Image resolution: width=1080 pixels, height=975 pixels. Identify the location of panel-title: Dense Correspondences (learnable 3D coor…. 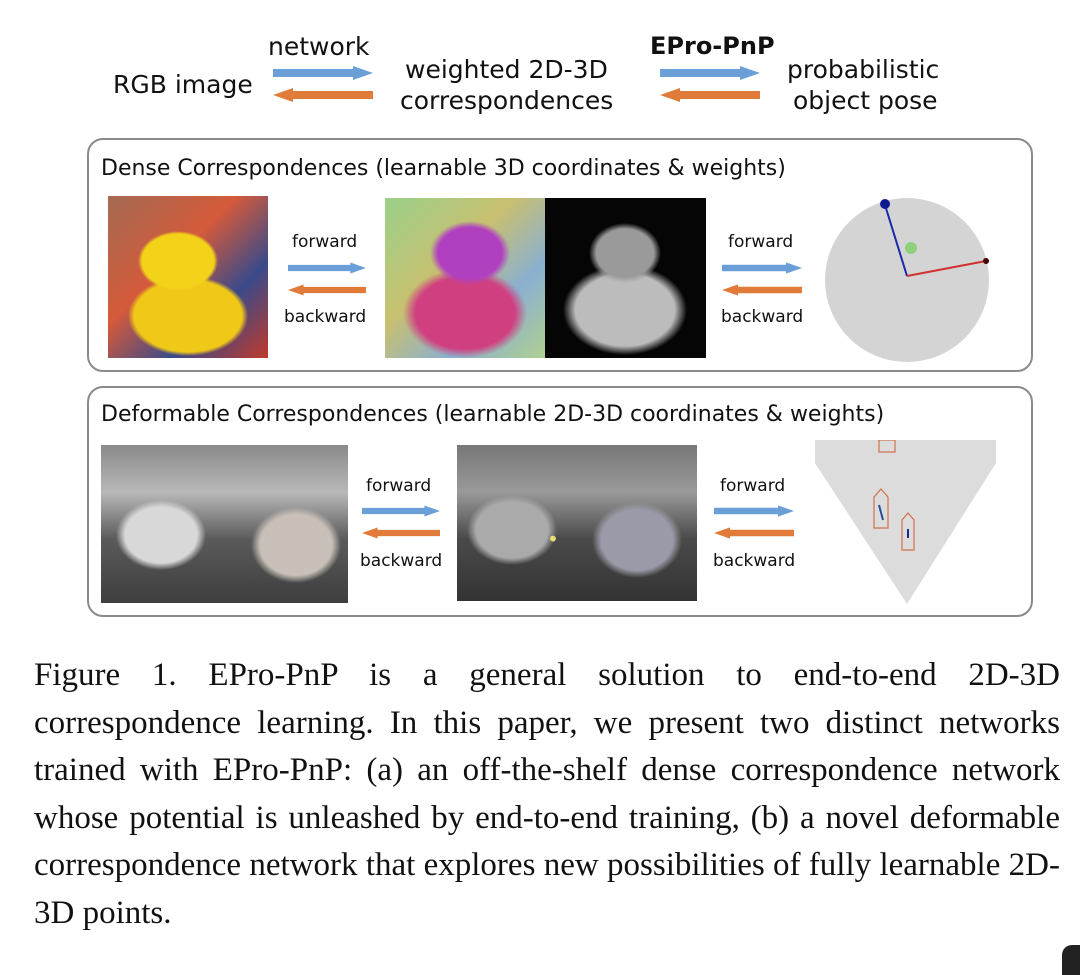
(443, 168).